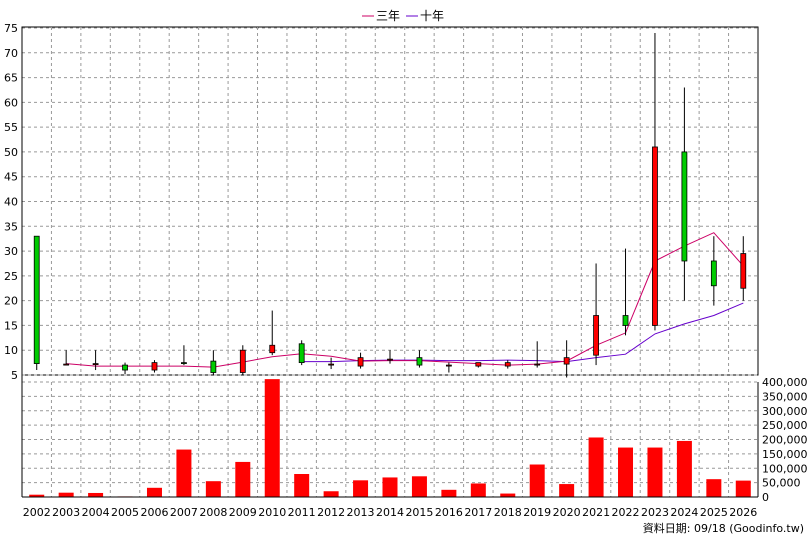  Describe the element at coordinates (11, 177) in the screenshot. I see `price-tick-label: 45` at that location.